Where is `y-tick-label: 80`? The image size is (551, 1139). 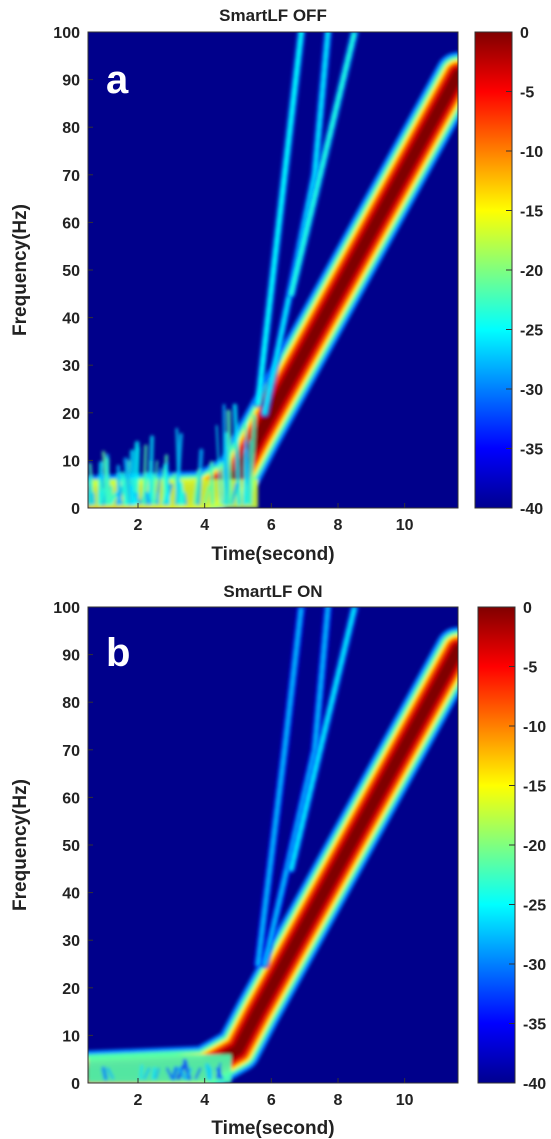 y-tick-label: 80 is located at coordinates (71, 128).